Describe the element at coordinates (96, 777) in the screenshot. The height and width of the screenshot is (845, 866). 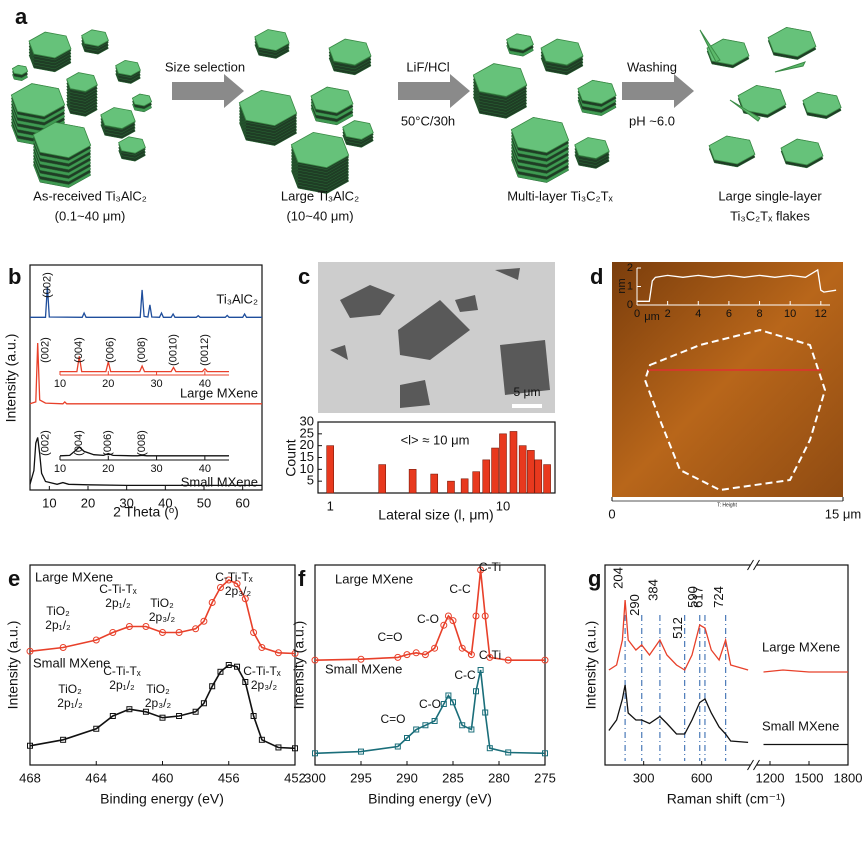
I see `x-tick-label: 464` at that location.